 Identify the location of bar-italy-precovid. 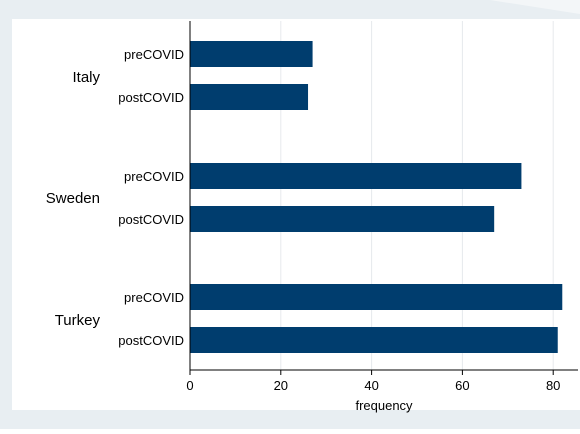
(251, 54).